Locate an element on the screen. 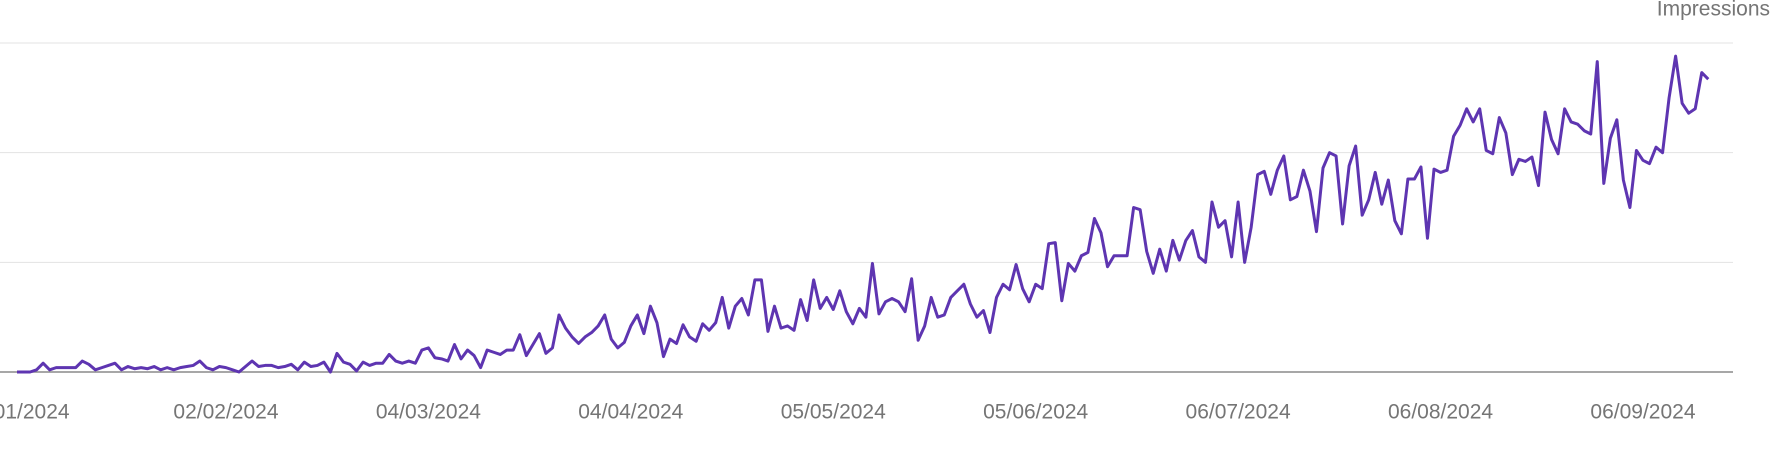 This screenshot has height=450, width=1772. x-tick-label: 06/09/2024 is located at coordinates (1642, 412).